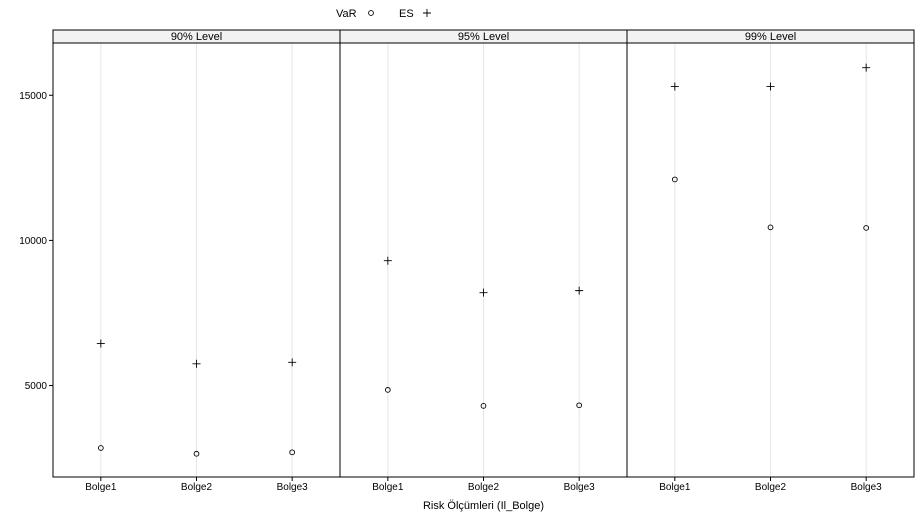  I want to click on legend-marker-plus, so click(427, 13).